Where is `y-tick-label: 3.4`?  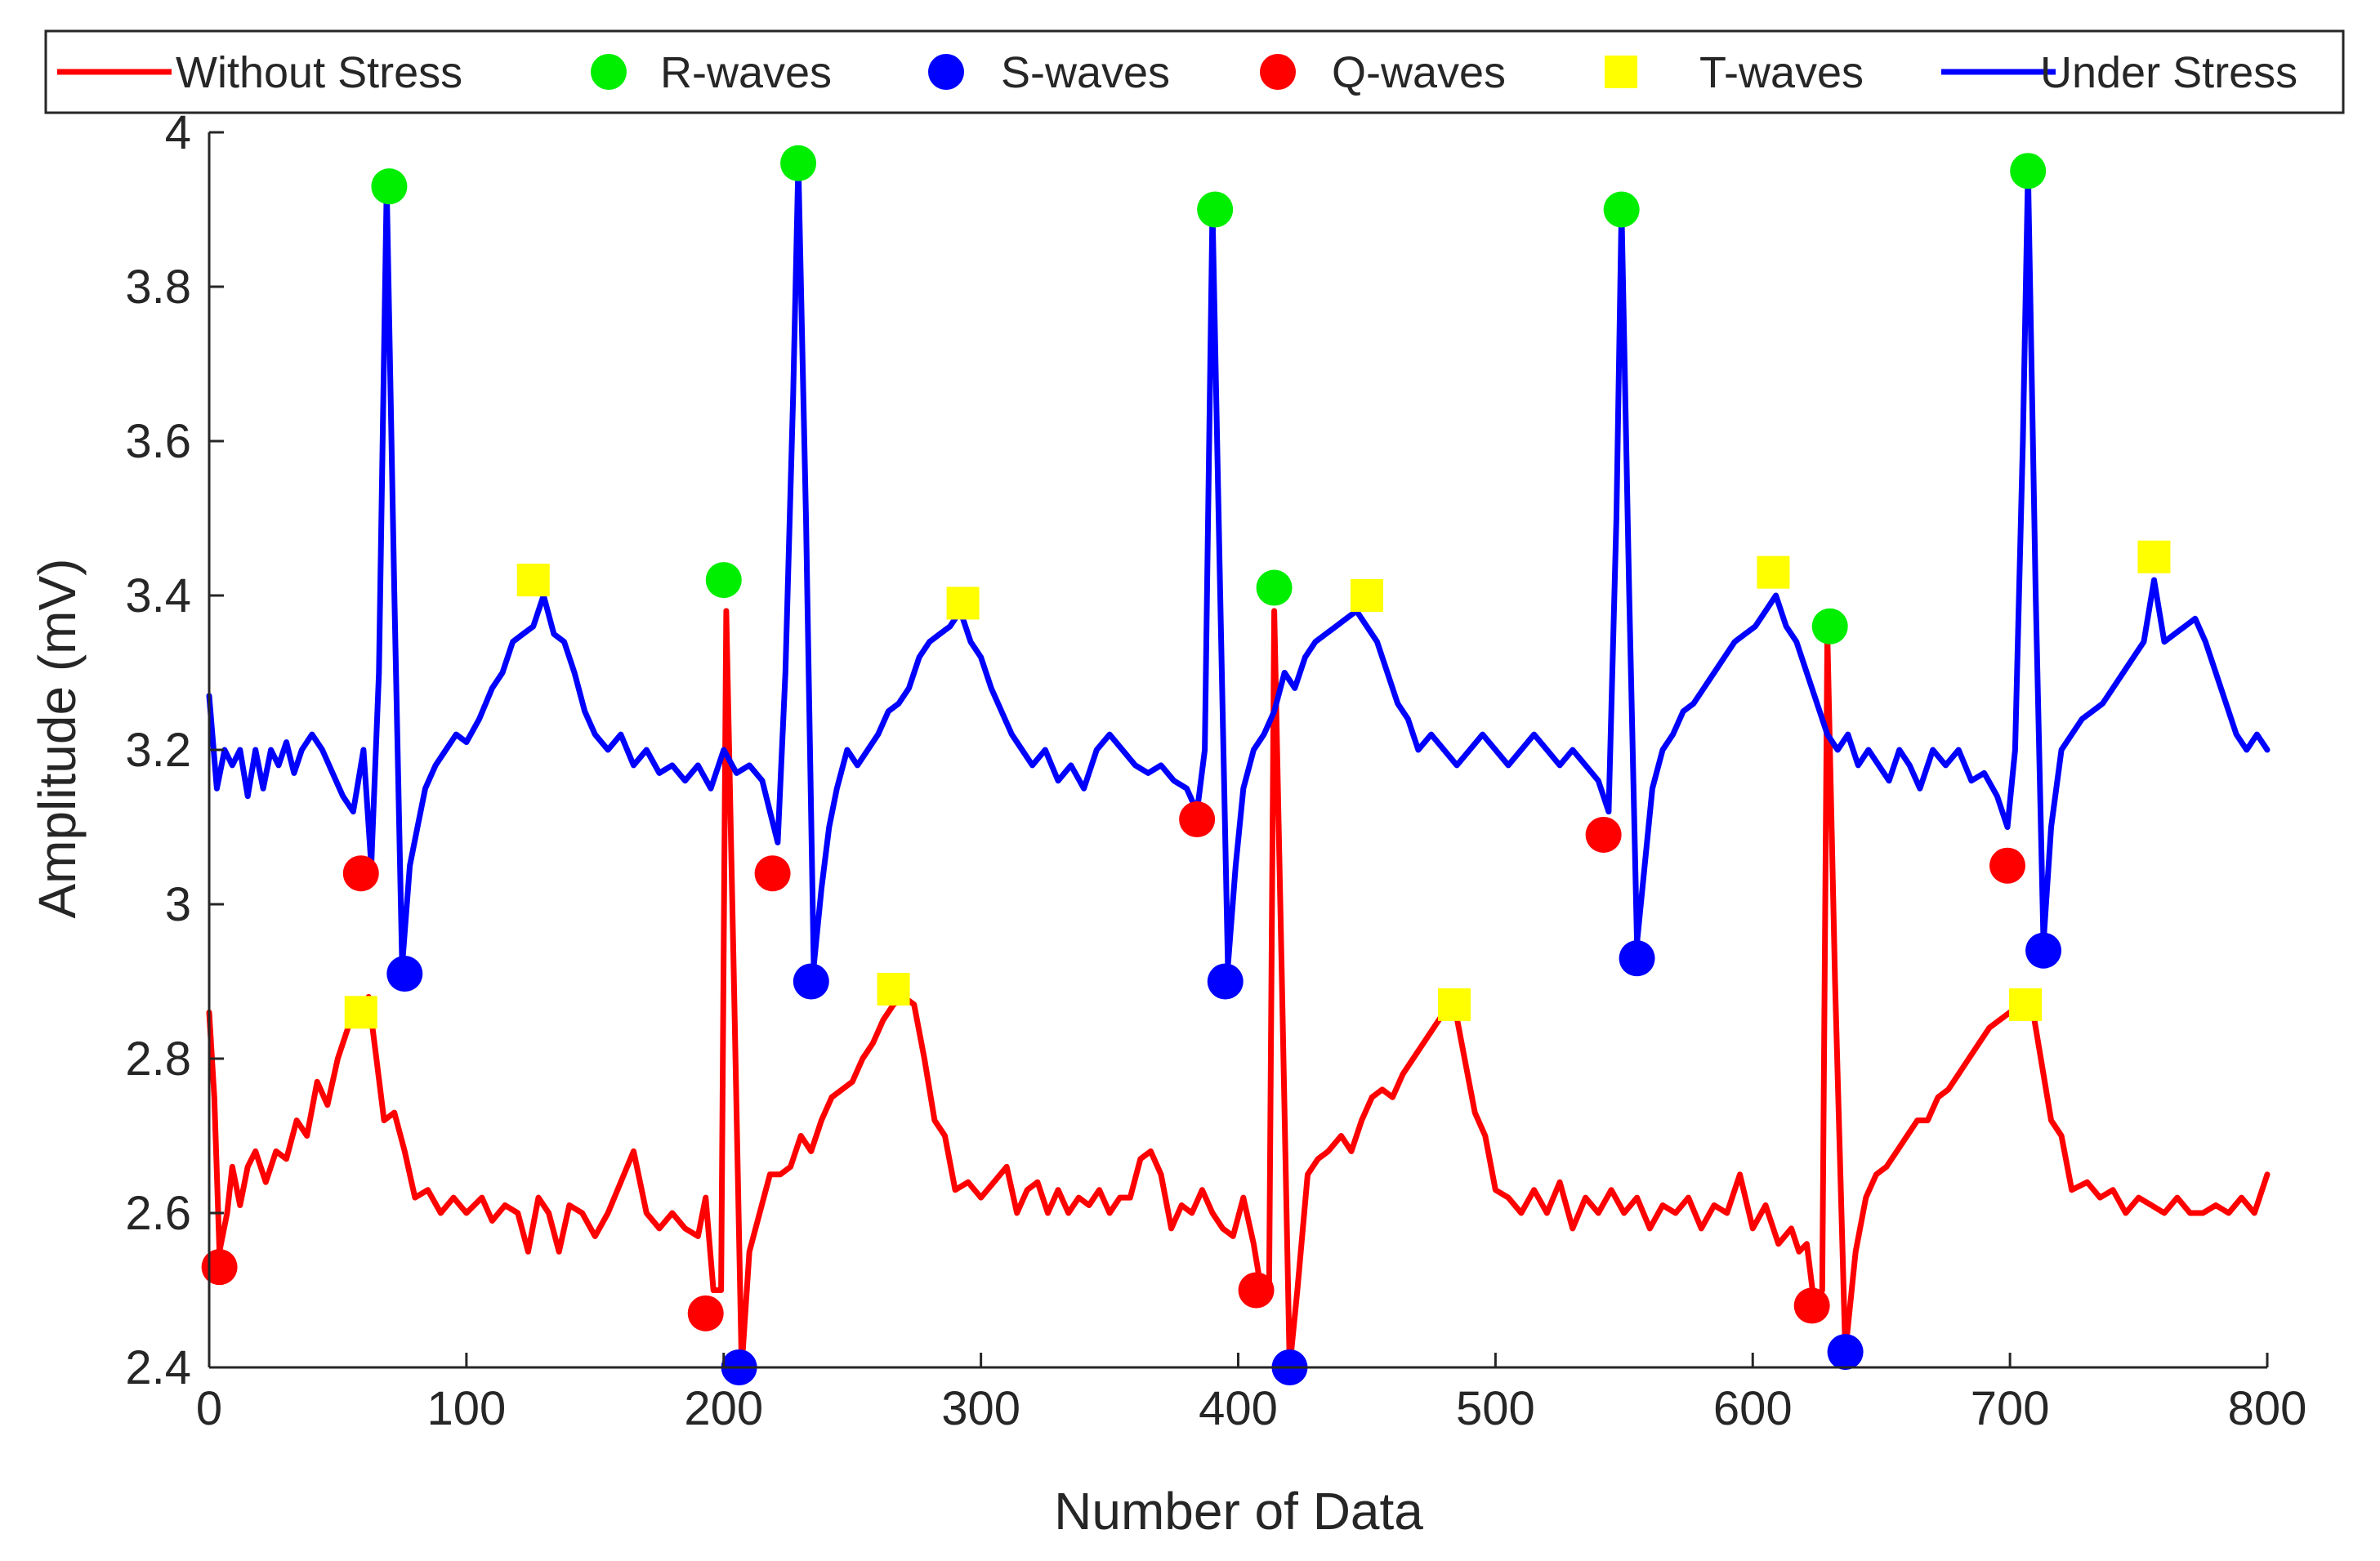
y-tick-label: 3.4 is located at coordinates (158, 595).